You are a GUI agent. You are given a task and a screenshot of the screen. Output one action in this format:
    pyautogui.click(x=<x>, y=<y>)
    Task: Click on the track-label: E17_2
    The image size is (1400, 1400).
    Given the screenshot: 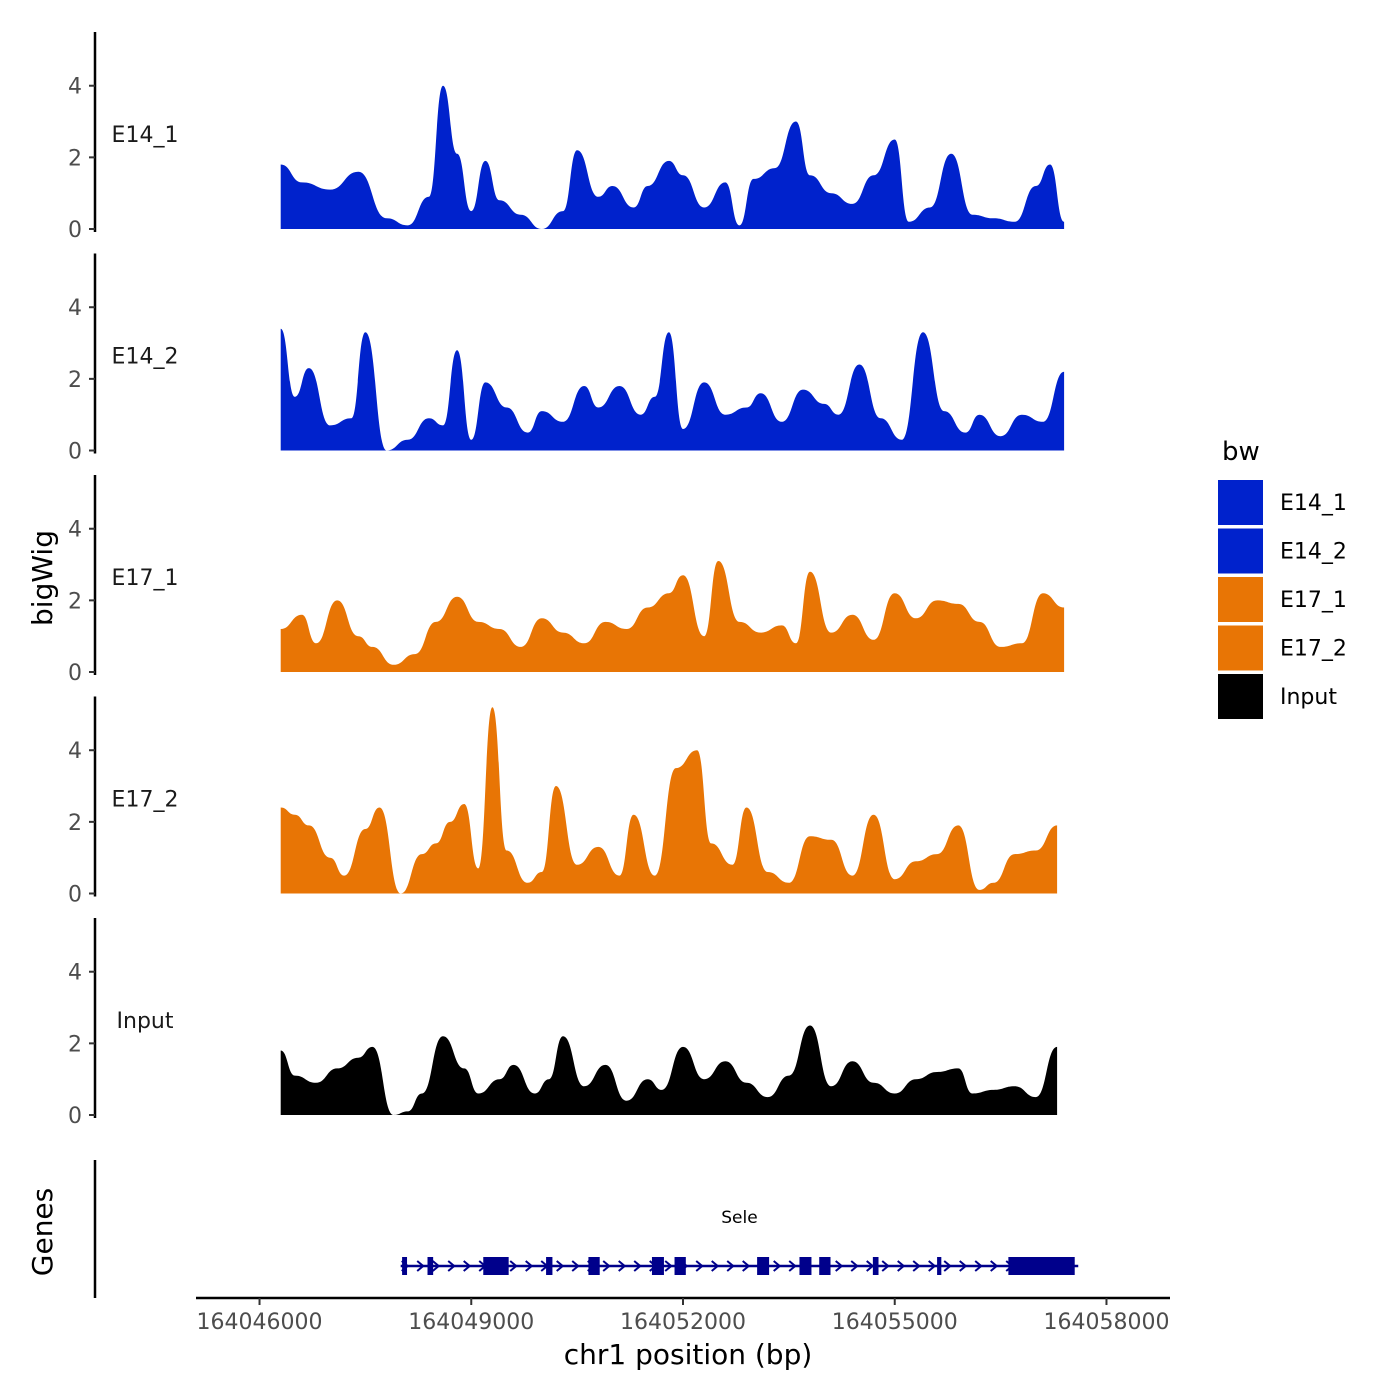 What is the action you would take?
    pyautogui.click(x=145, y=800)
    